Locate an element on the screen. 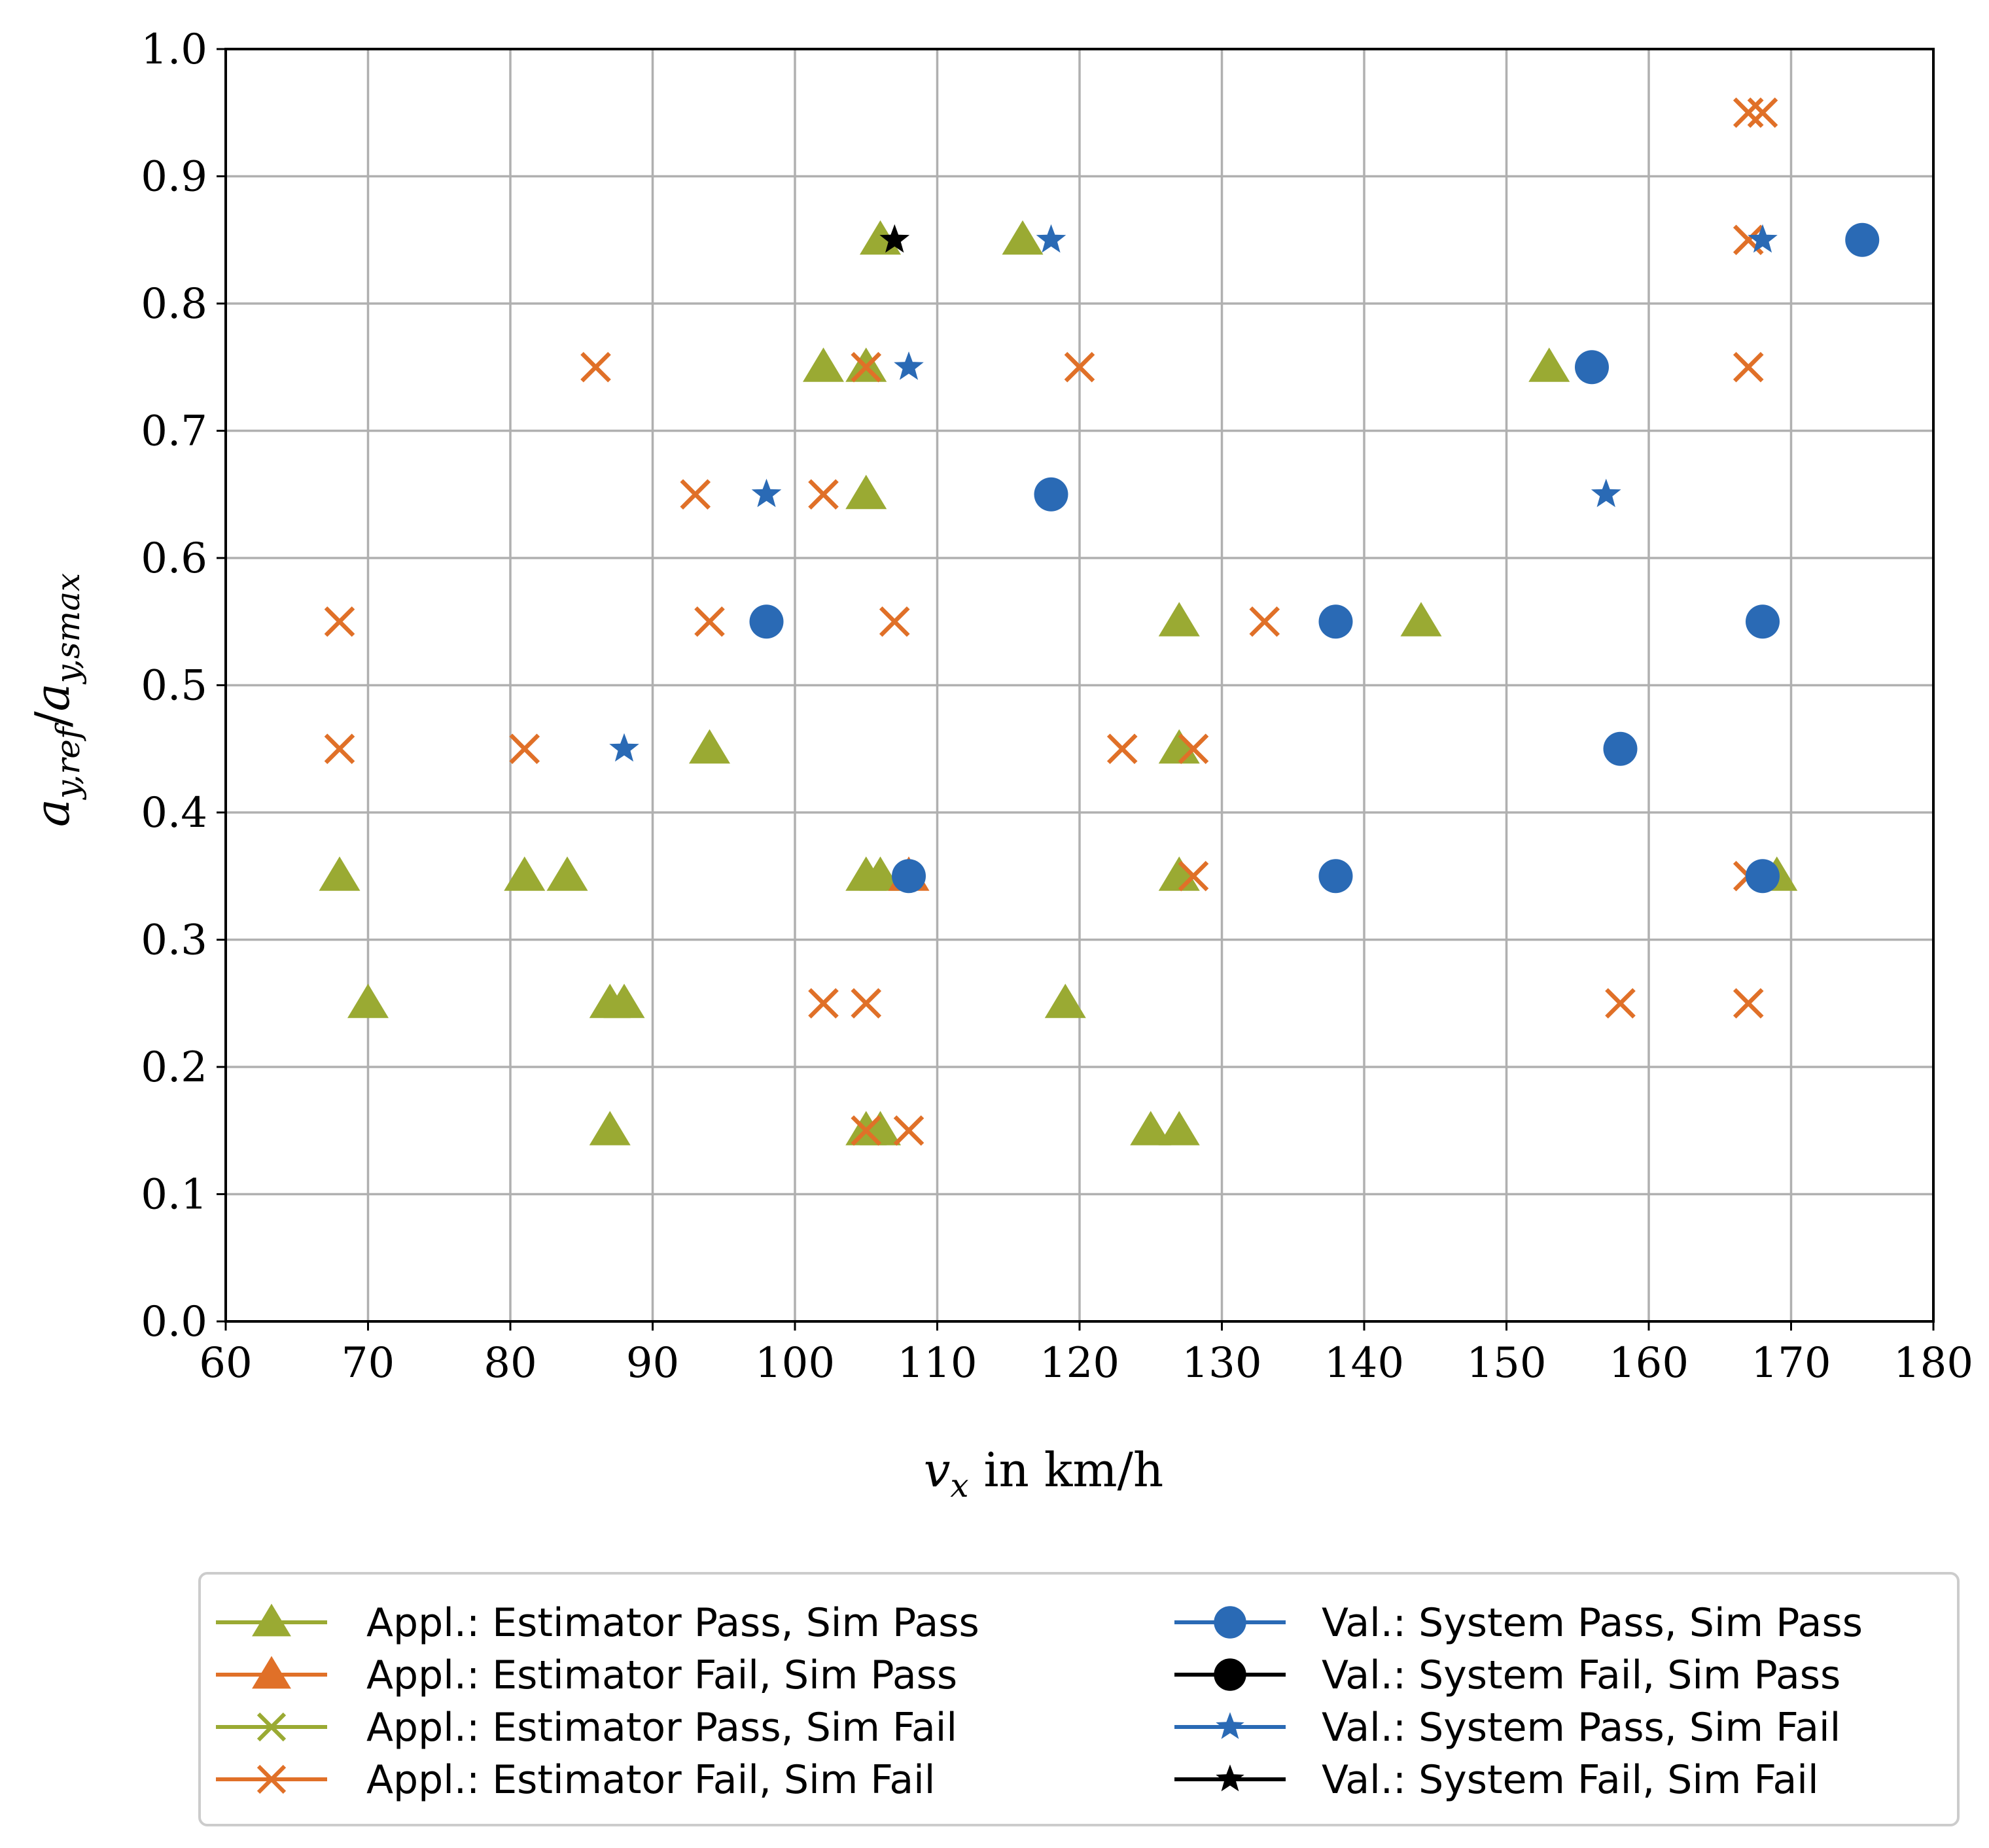 The image size is (1989, 1848). x-tick-label: 170 is located at coordinates (1791, 1363).